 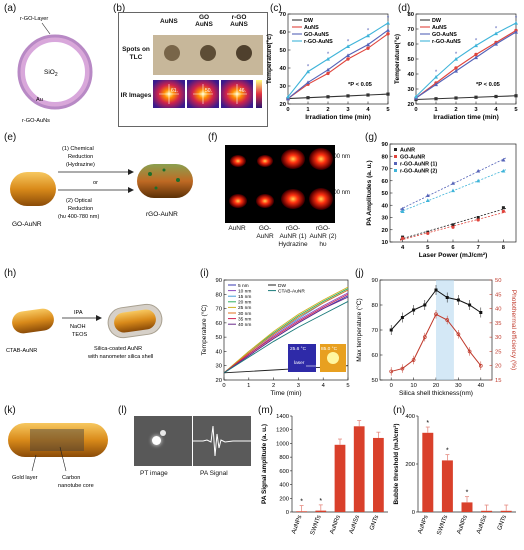 I want to click on y2-axis-label: Photothermal efficiency (%), so click(x=513, y=330).